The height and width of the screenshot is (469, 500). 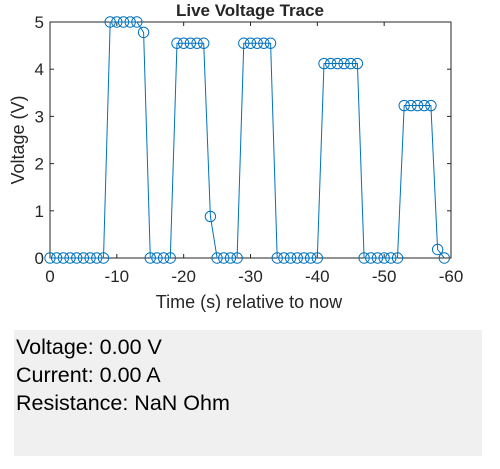 I want to click on y-tick-label: 3, so click(x=39, y=116).